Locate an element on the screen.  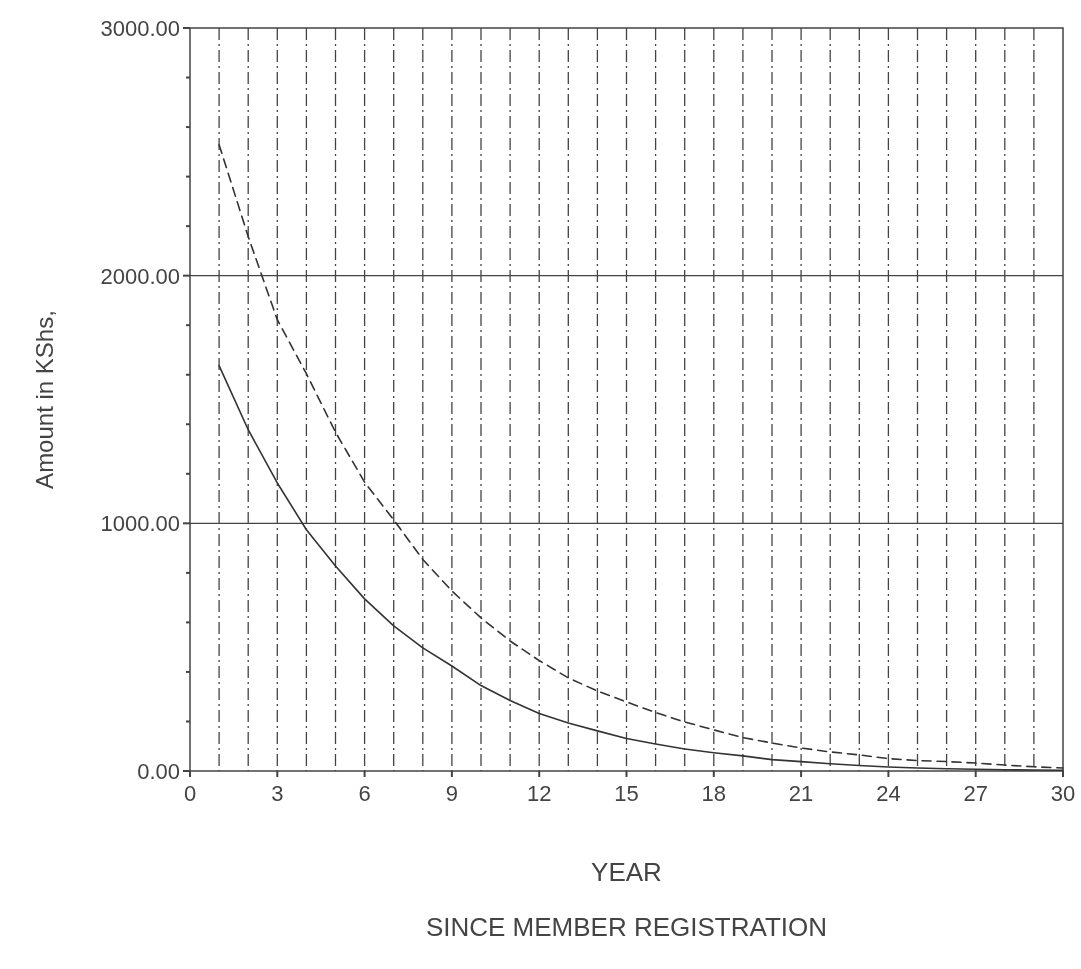
x-tick-label: 12 is located at coordinates (539, 793).